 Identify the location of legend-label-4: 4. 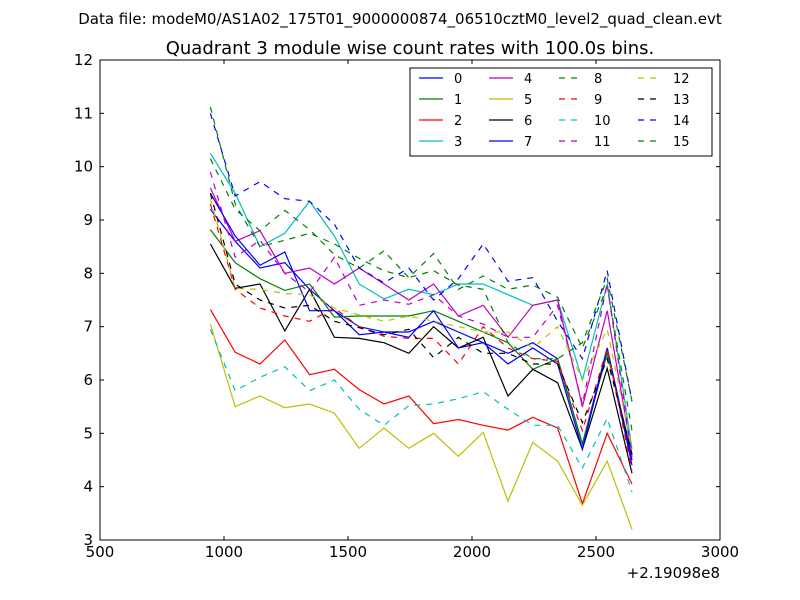
(528, 79).